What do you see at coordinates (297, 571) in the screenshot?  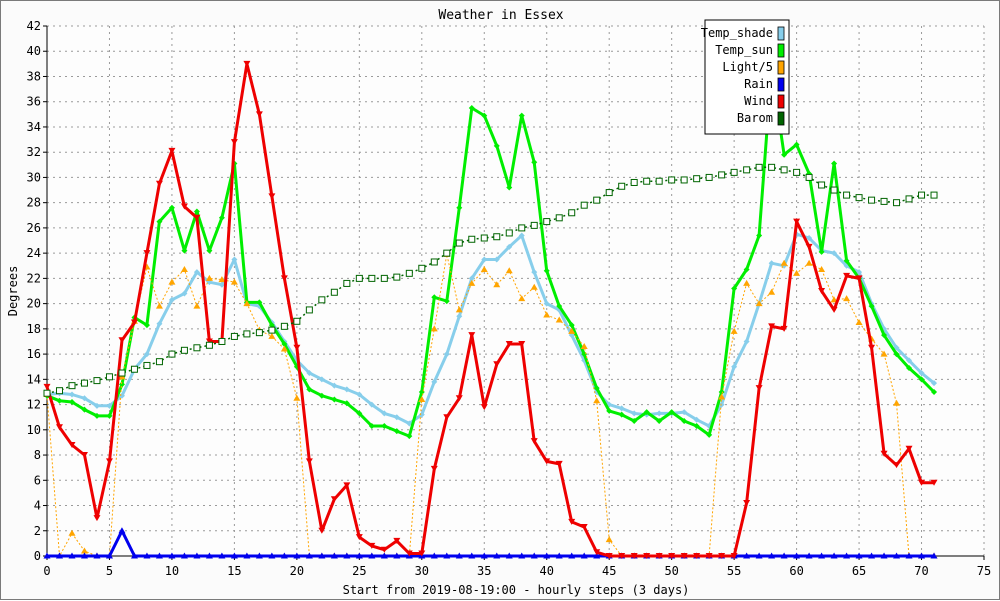 I see `x-tick-label: 20` at bounding box center [297, 571].